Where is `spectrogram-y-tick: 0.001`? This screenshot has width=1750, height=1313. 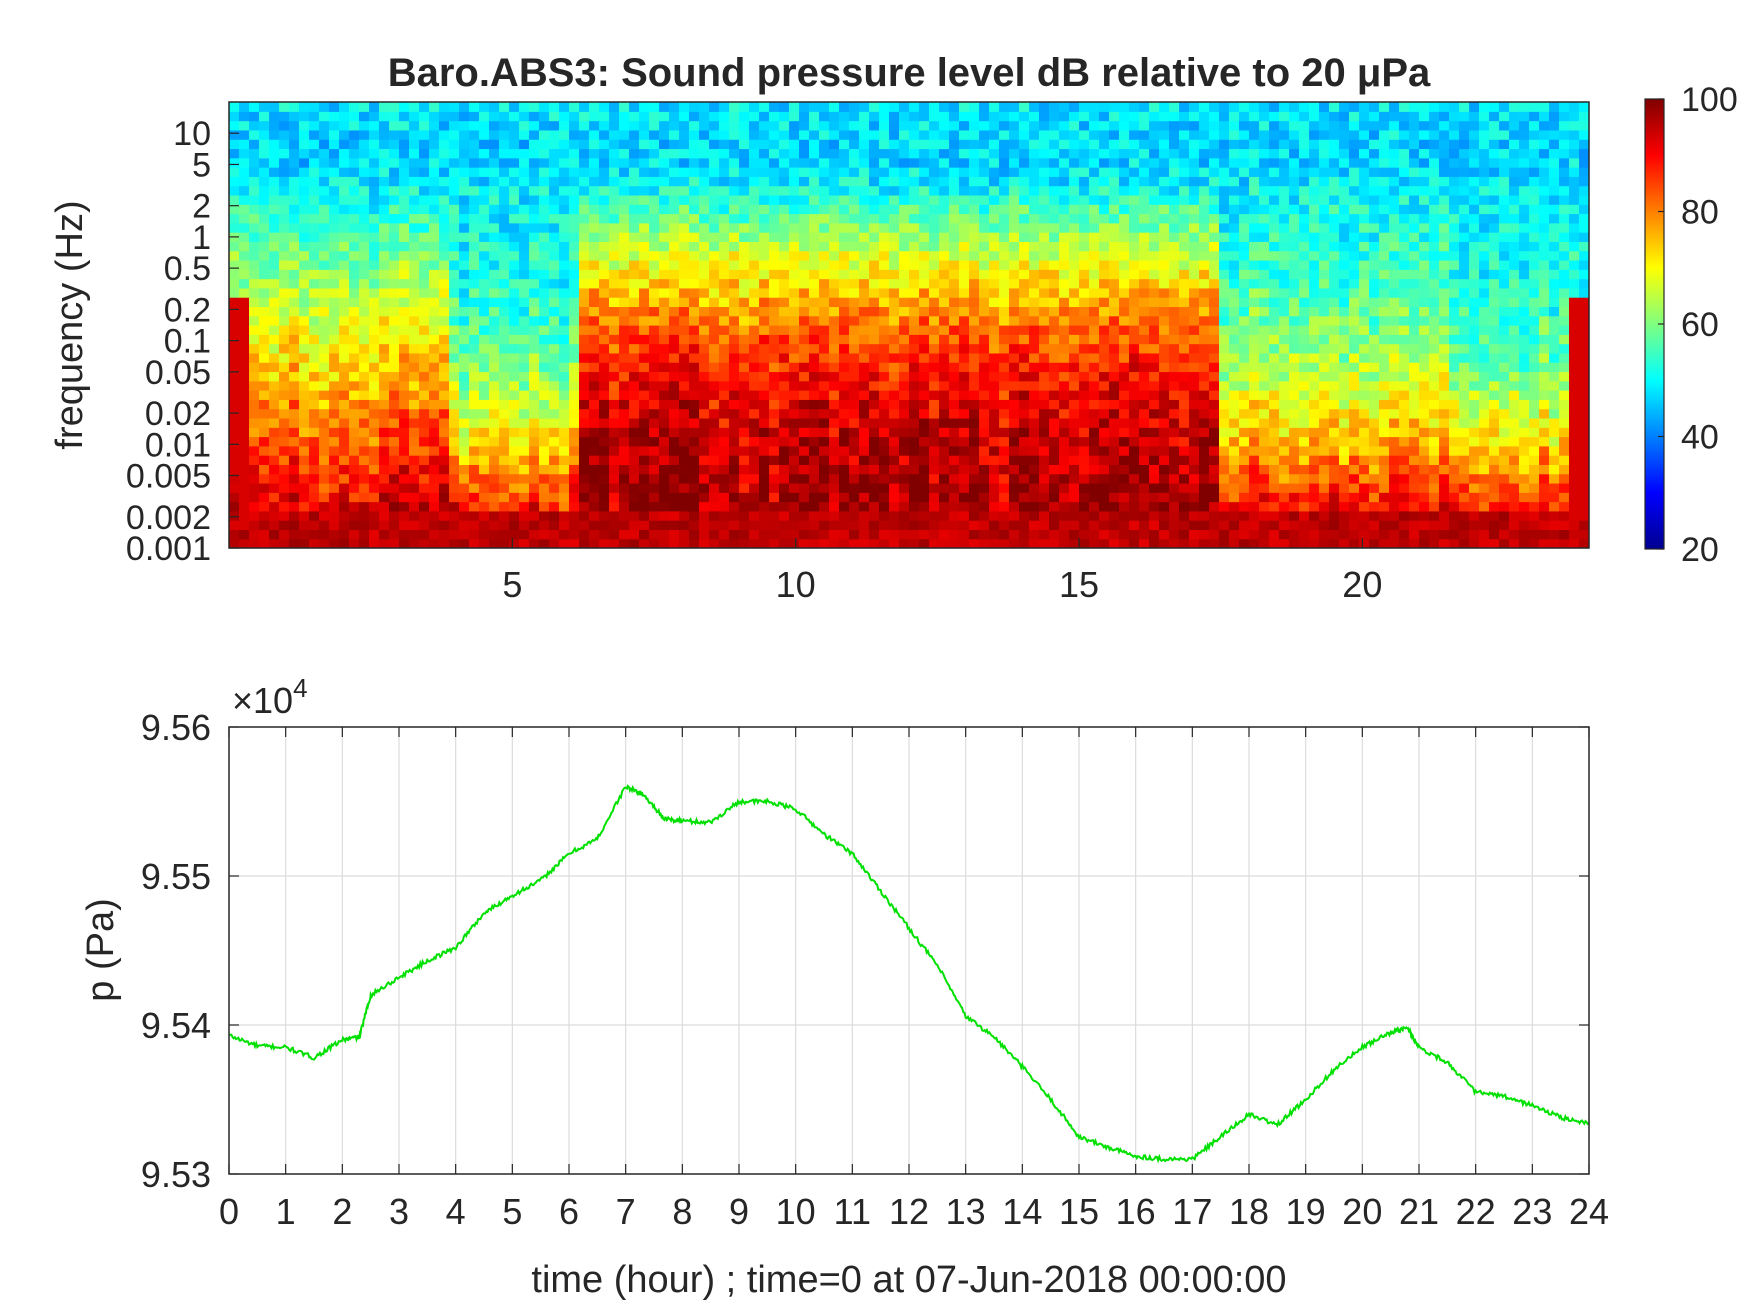
spectrogram-y-tick: 0.001 is located at coordinates (182, 549).